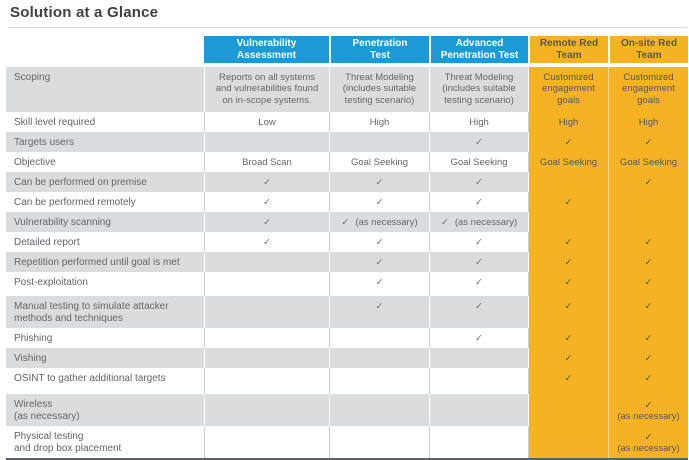 The width and height of the screenshot is (689, 460). What do you see at coordinates (84, 12) in the screenshot?
I see `page-title: Solution at a Glance` at bounding box center [84, 12].